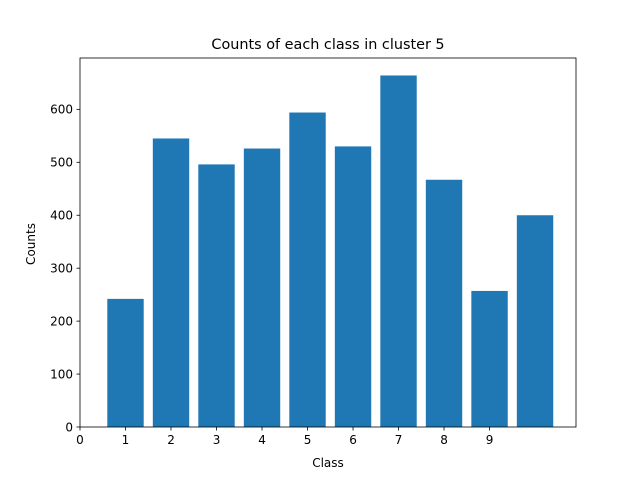  I want to click on y-tick-label: 100, so click(61, 374).